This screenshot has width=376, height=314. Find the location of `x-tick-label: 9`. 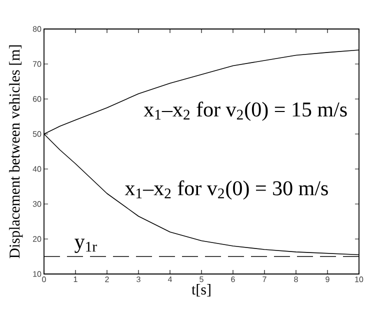

x-tick-label: 9 is located at coordinates (328, 279).